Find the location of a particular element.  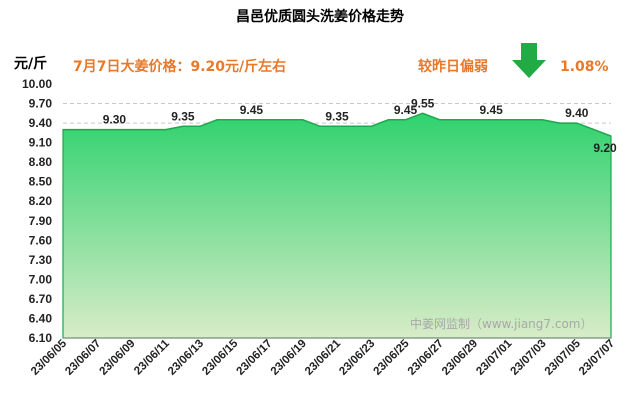

watermark: 中姜网监制（www.jiang7.com） is located at coordinates (501, 323).